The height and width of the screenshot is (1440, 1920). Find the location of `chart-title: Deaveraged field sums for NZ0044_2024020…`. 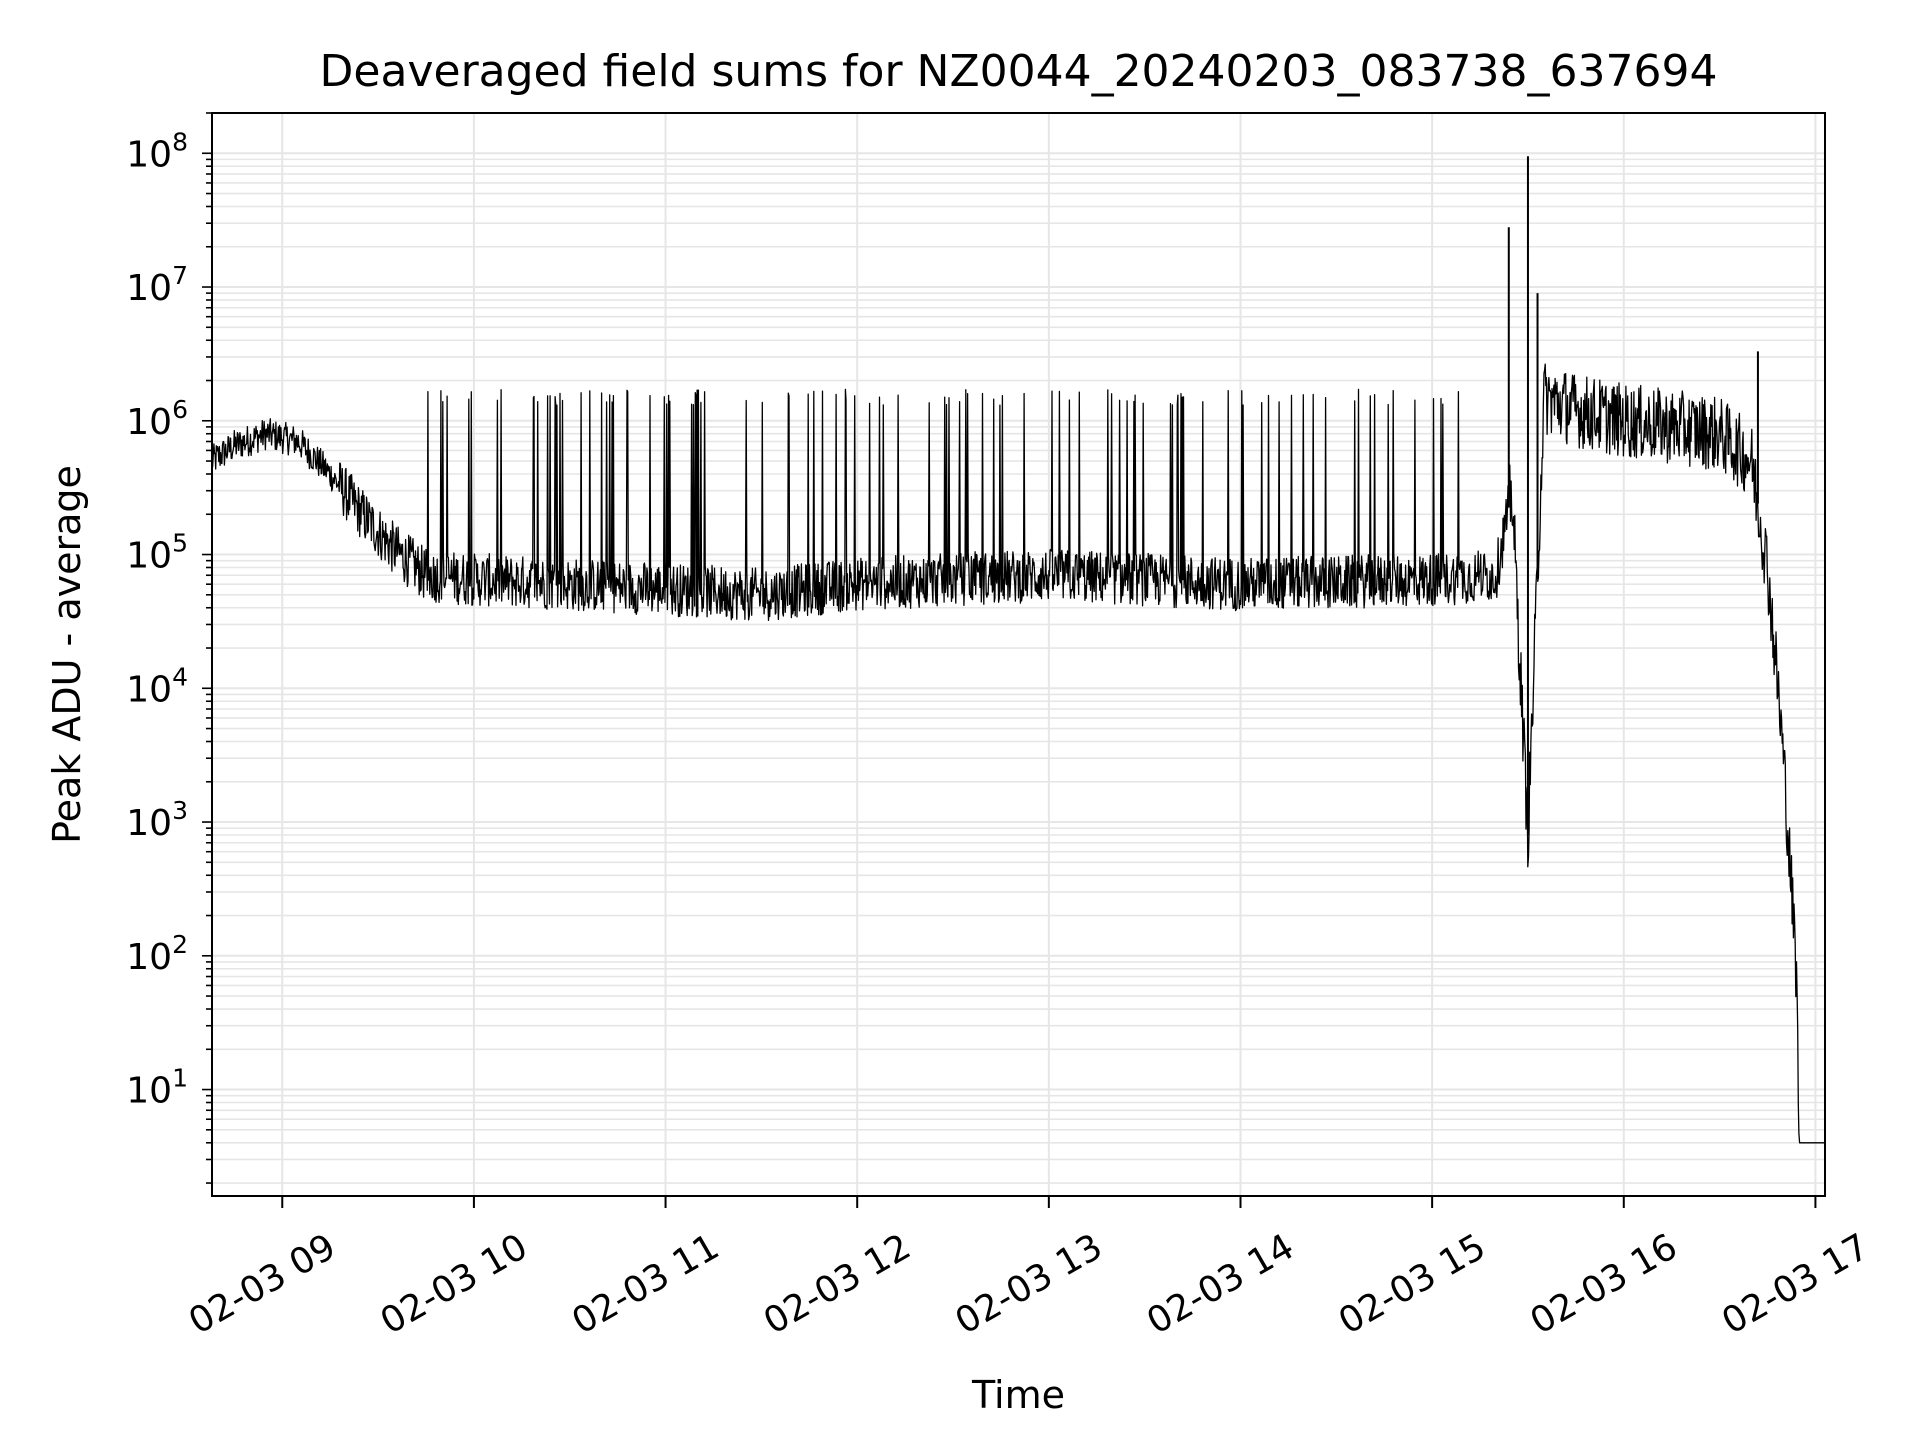

chart-title: Deaveraged field sums for NZ0044_2024020… is located at coordinates (1019, 71).